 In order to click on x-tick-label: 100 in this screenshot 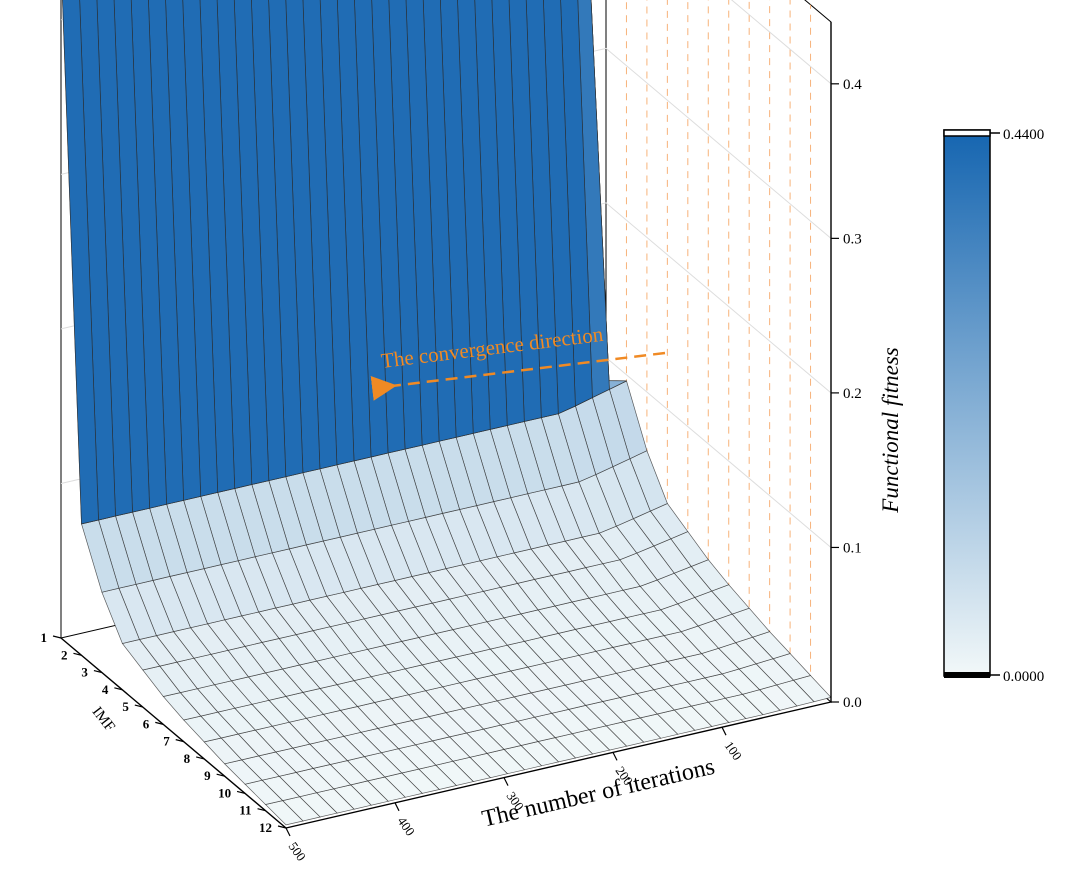, I will do `click(733, 750)`.